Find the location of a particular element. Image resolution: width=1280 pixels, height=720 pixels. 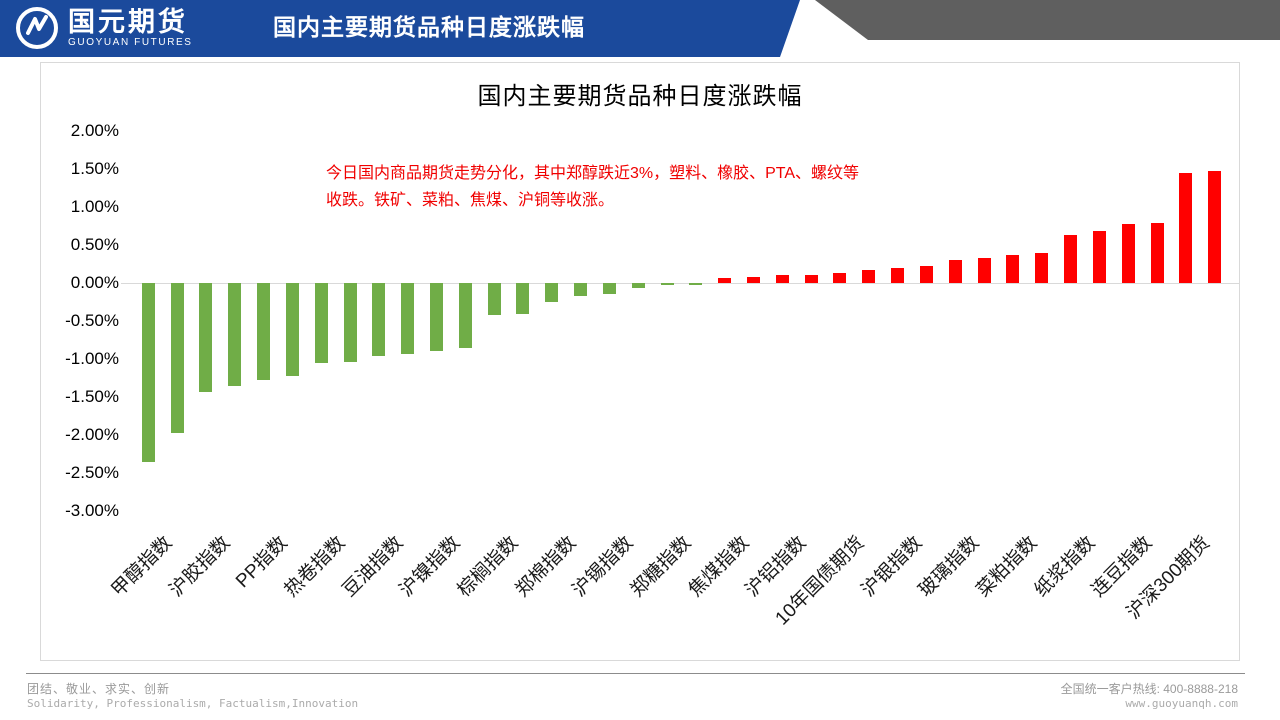

y-axis-tick: -1.00% is located at coordinates (92, 358).